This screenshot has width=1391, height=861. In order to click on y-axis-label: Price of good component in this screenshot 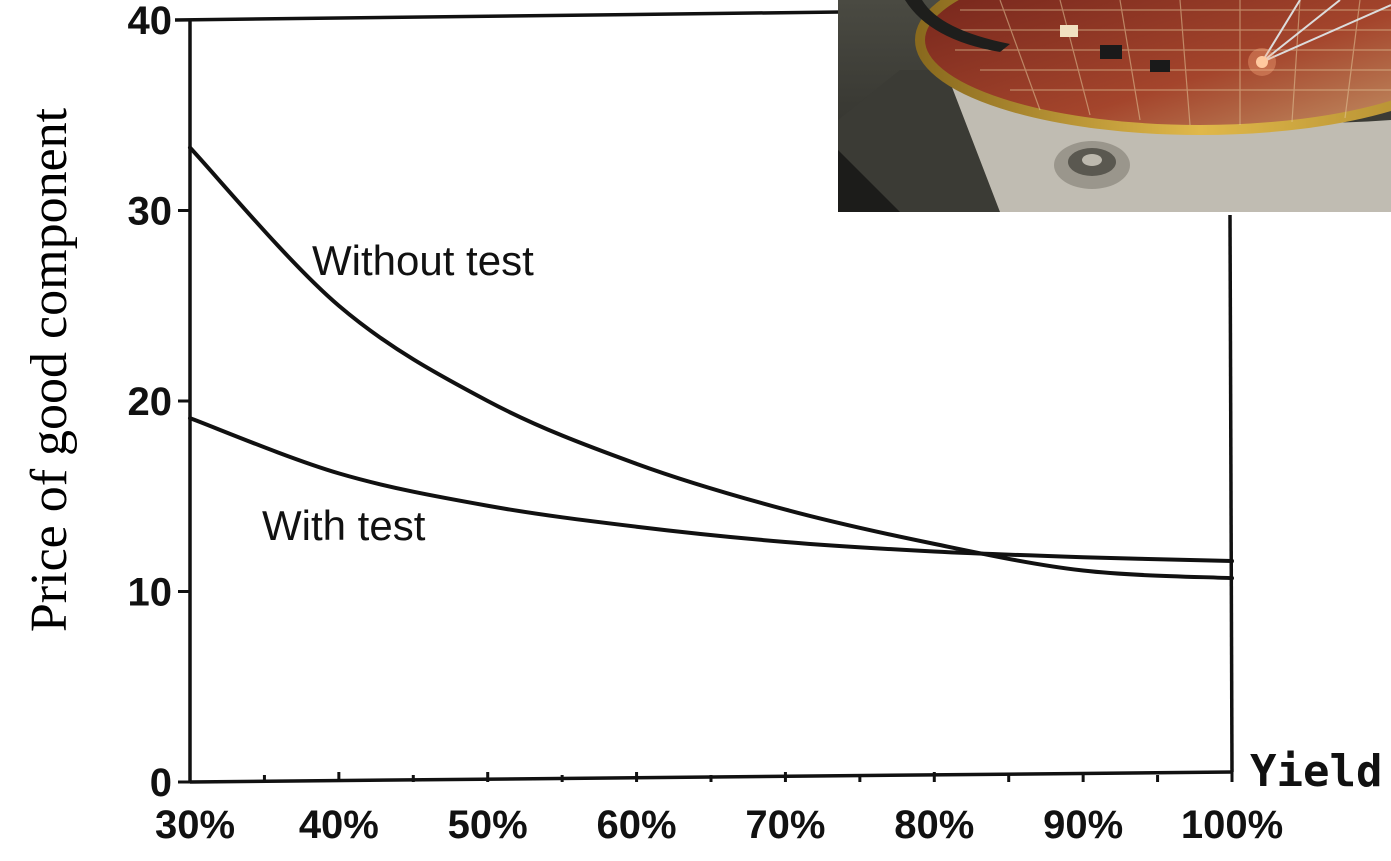, I will do `click(49, 369)`.